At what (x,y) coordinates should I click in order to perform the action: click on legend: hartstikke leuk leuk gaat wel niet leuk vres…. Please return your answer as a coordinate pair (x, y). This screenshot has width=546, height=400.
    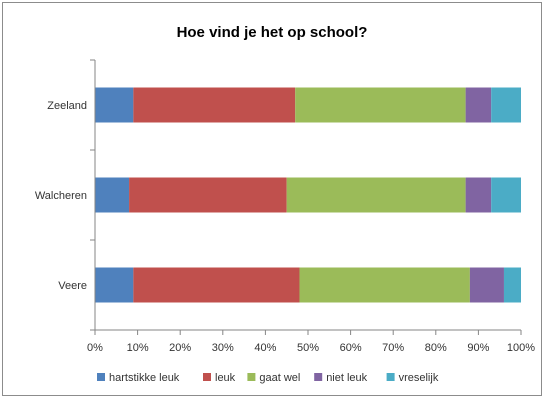
    Looking at the image, I should click on (268, 378).